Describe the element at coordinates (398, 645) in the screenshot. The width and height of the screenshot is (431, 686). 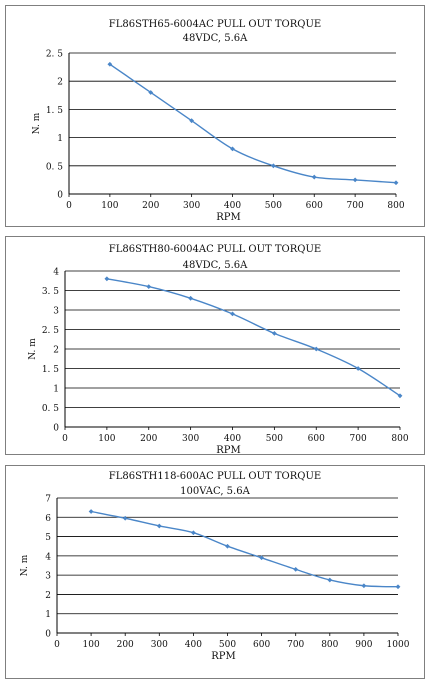
I see `x-tick-label: 1000` at that location.